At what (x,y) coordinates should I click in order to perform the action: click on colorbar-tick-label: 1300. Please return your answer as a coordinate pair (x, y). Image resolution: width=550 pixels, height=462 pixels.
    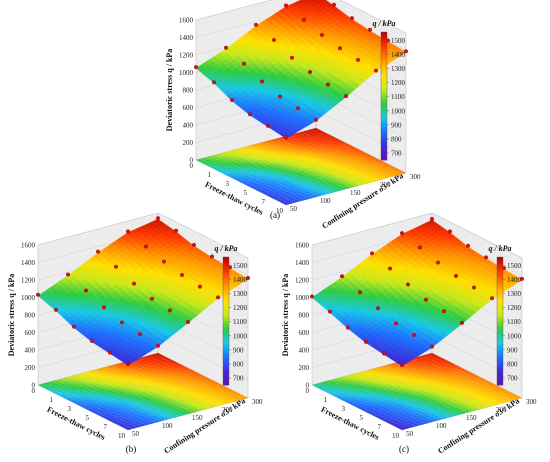
    Looking at the image, I should click on (398, 69).